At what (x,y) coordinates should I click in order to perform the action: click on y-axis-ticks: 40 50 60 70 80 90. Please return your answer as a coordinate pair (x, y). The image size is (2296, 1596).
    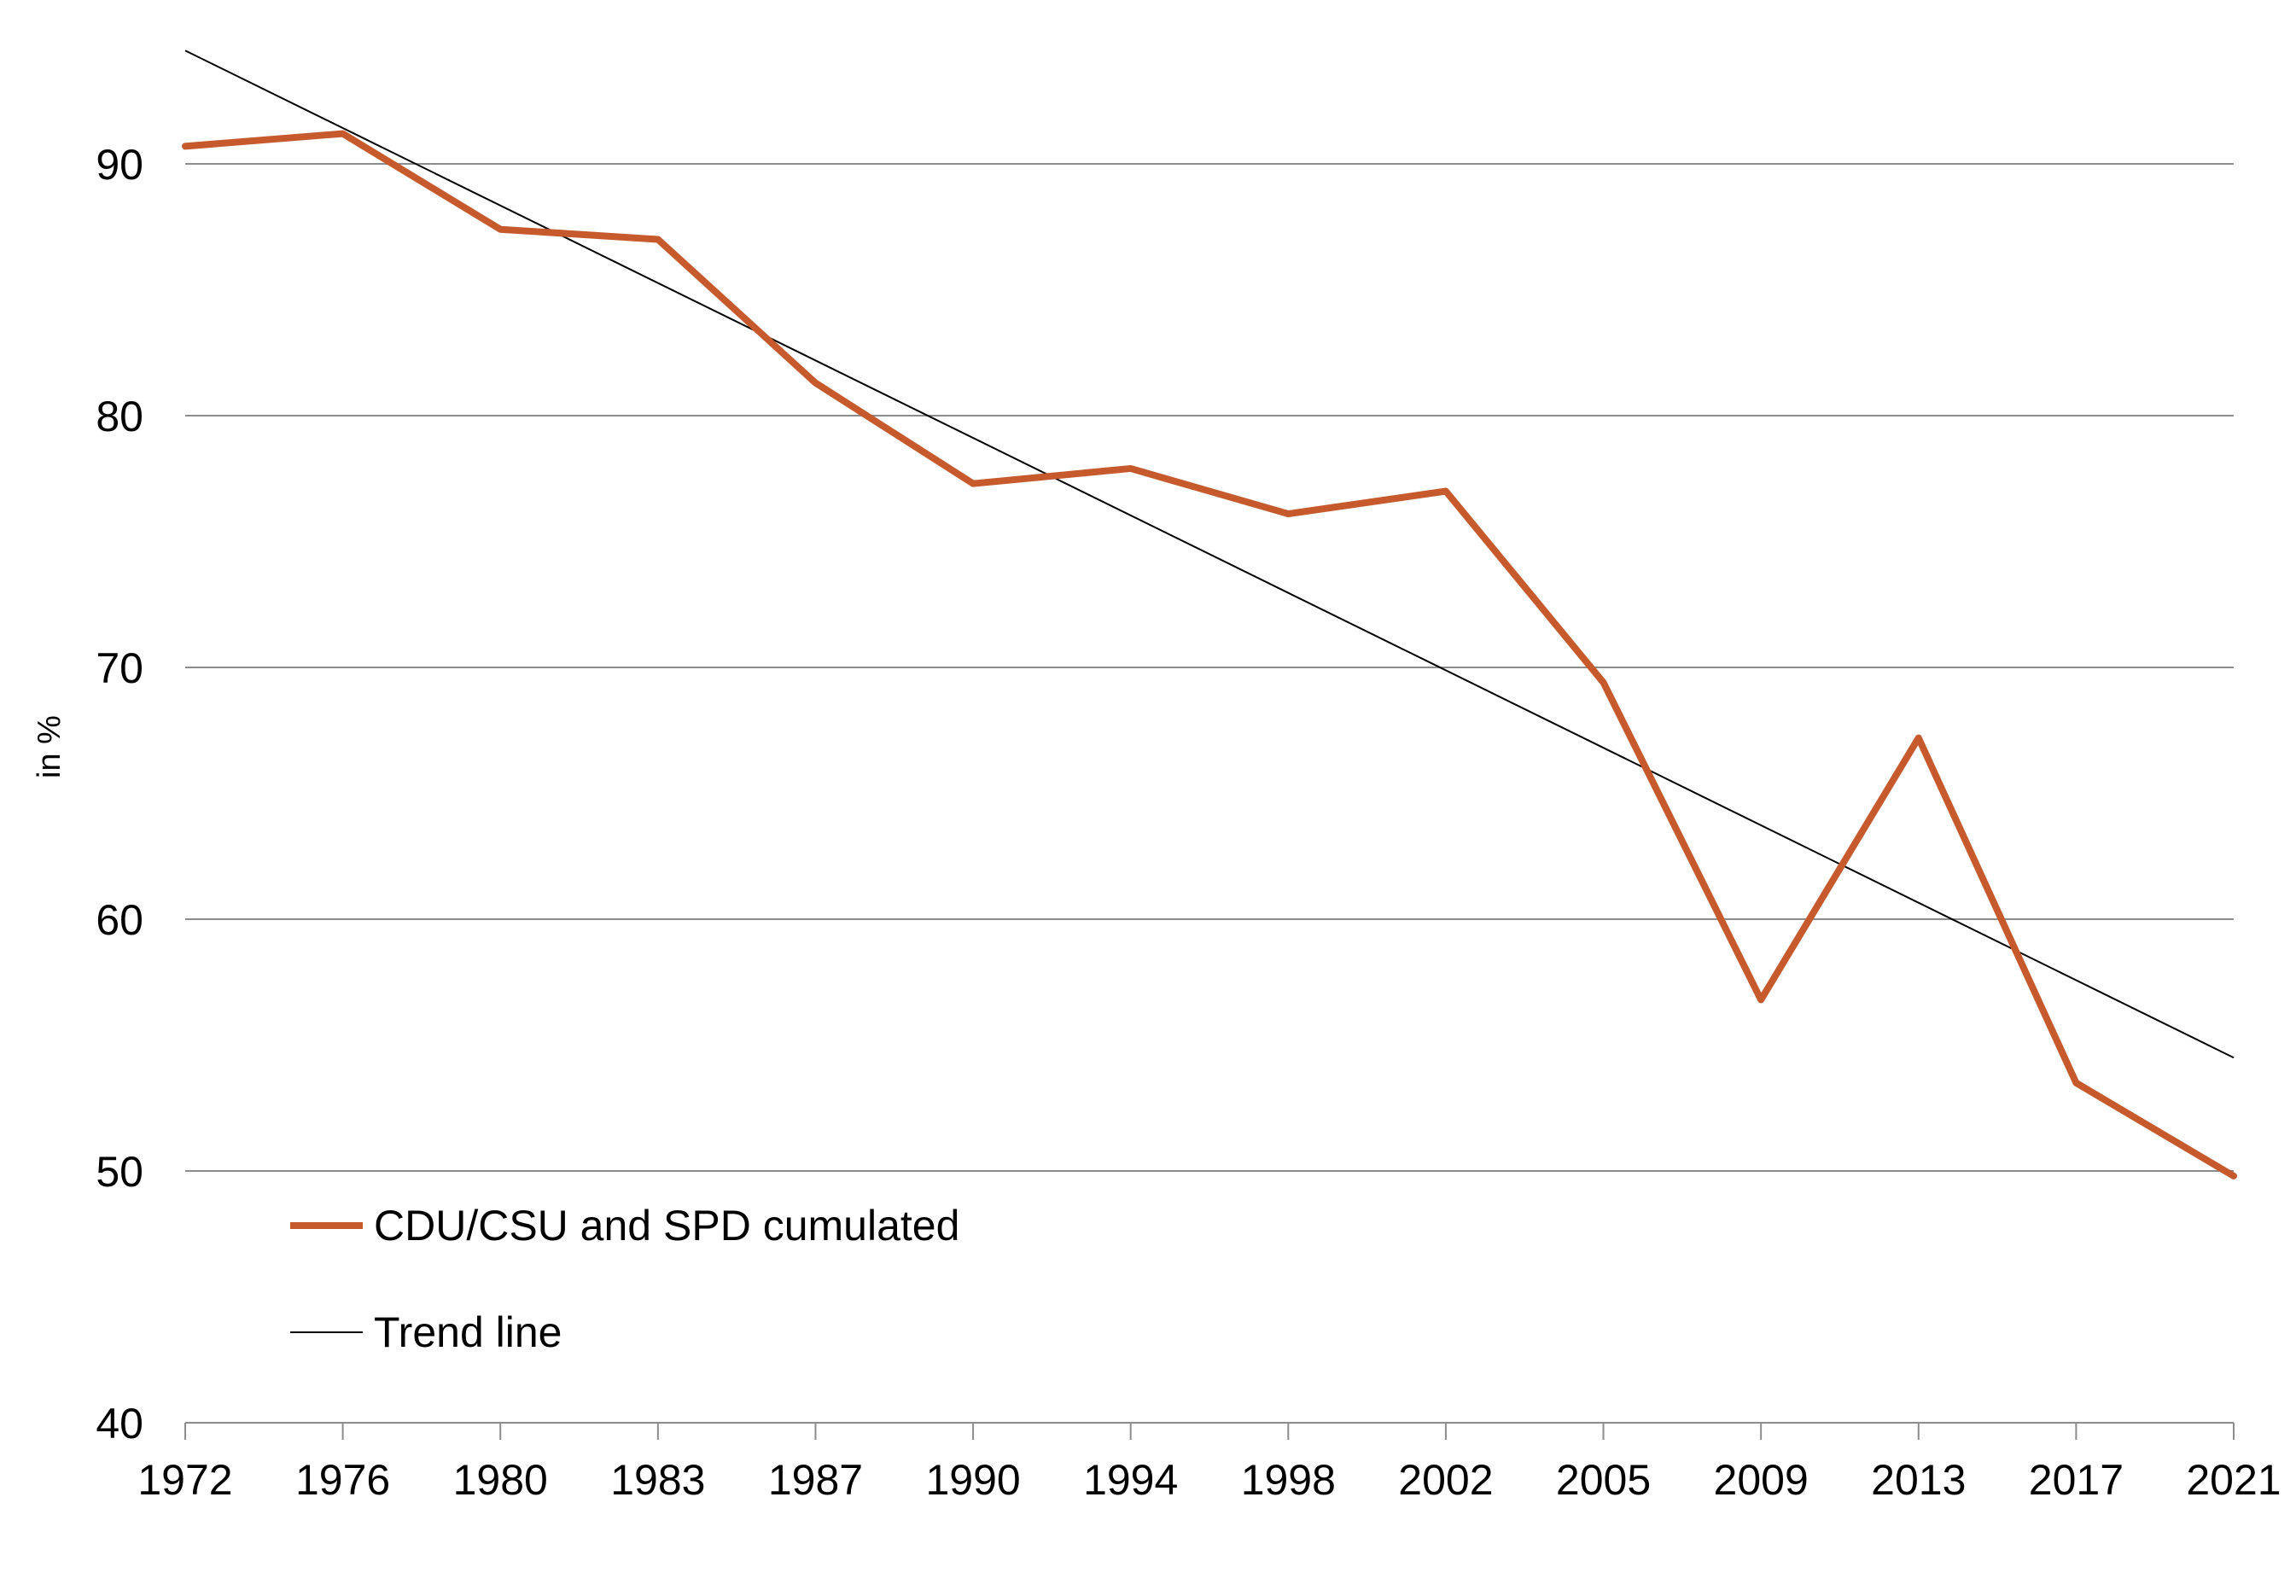
    Looking at the image, I should click on (120, 794).